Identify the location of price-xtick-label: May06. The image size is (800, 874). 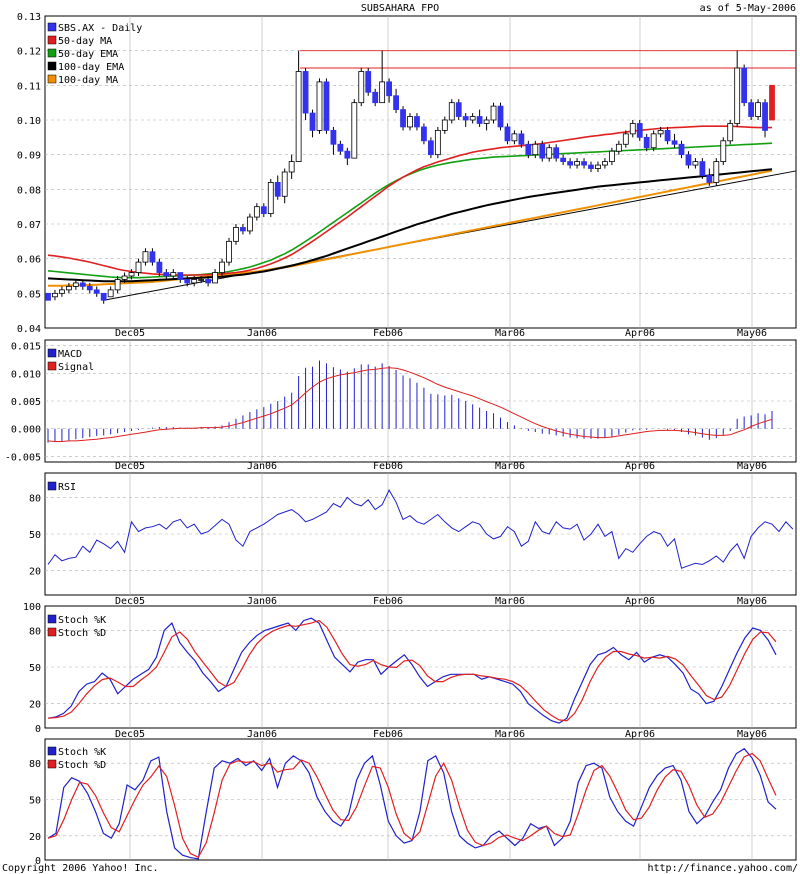
(752, 333).